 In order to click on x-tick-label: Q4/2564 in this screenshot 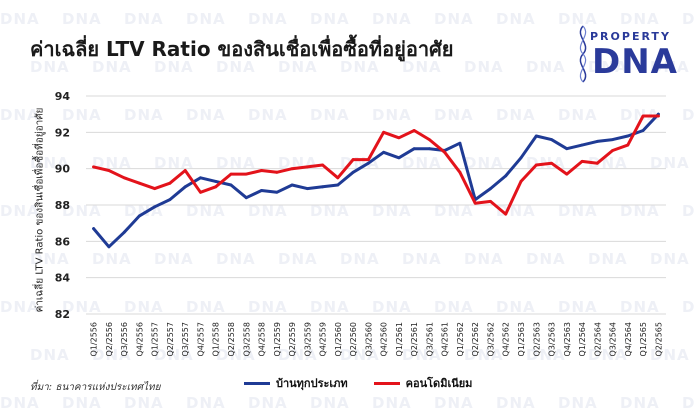, I will do `click(628, 339)`.